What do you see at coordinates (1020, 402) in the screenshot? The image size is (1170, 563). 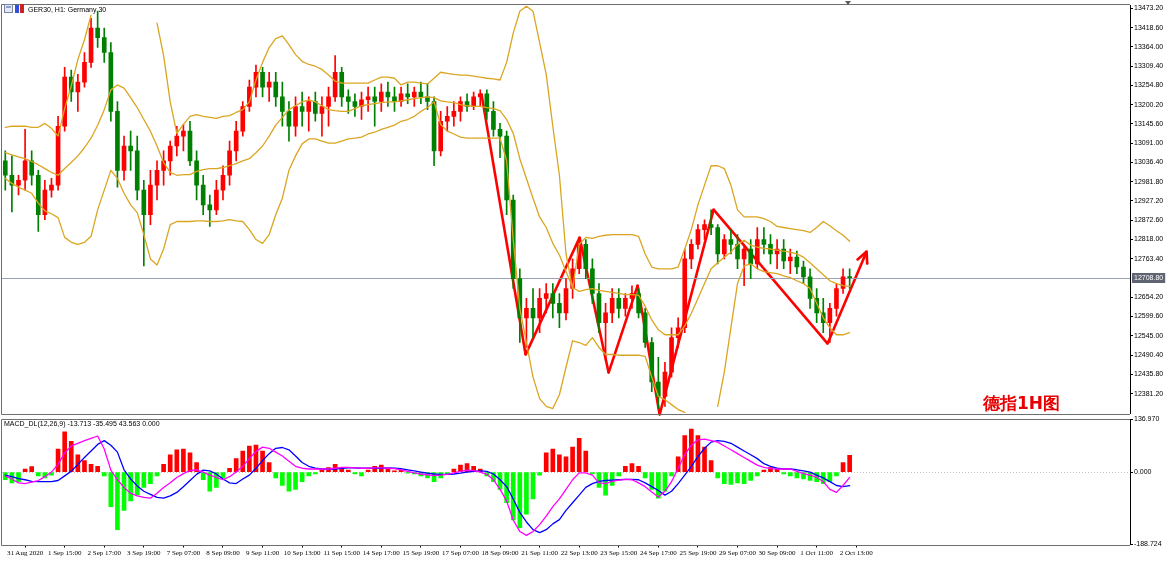 I see `annotation: 德指1H图` at bounding box center [1020, 402].